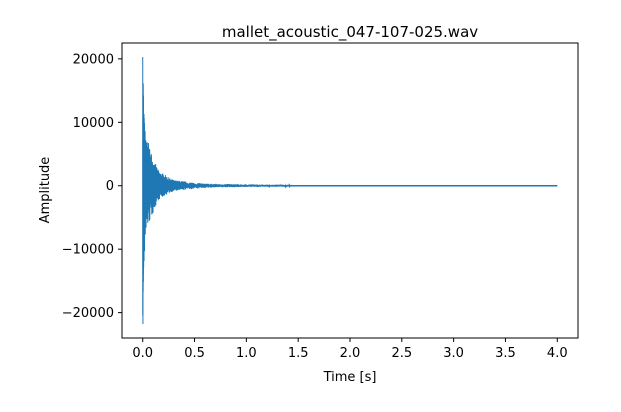 Image resolution: width=621 pixels, height=412 pixels. I want to click on y-axis-label: Amplitude, so click(45, 190).